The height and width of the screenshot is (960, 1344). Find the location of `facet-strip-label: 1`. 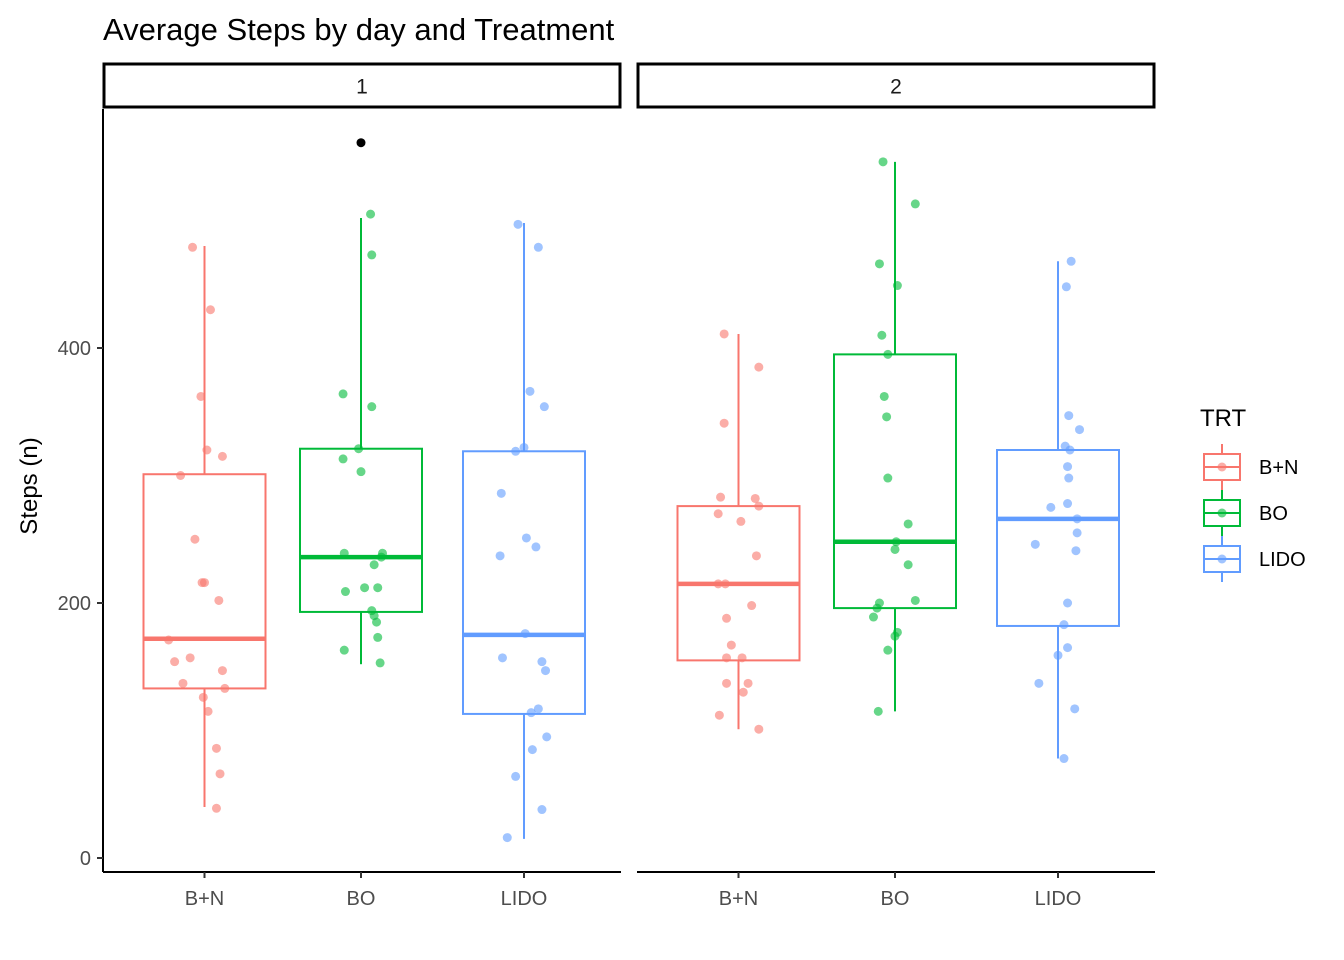

facet-strip-label: 1 is located at coordinates (362, 87).